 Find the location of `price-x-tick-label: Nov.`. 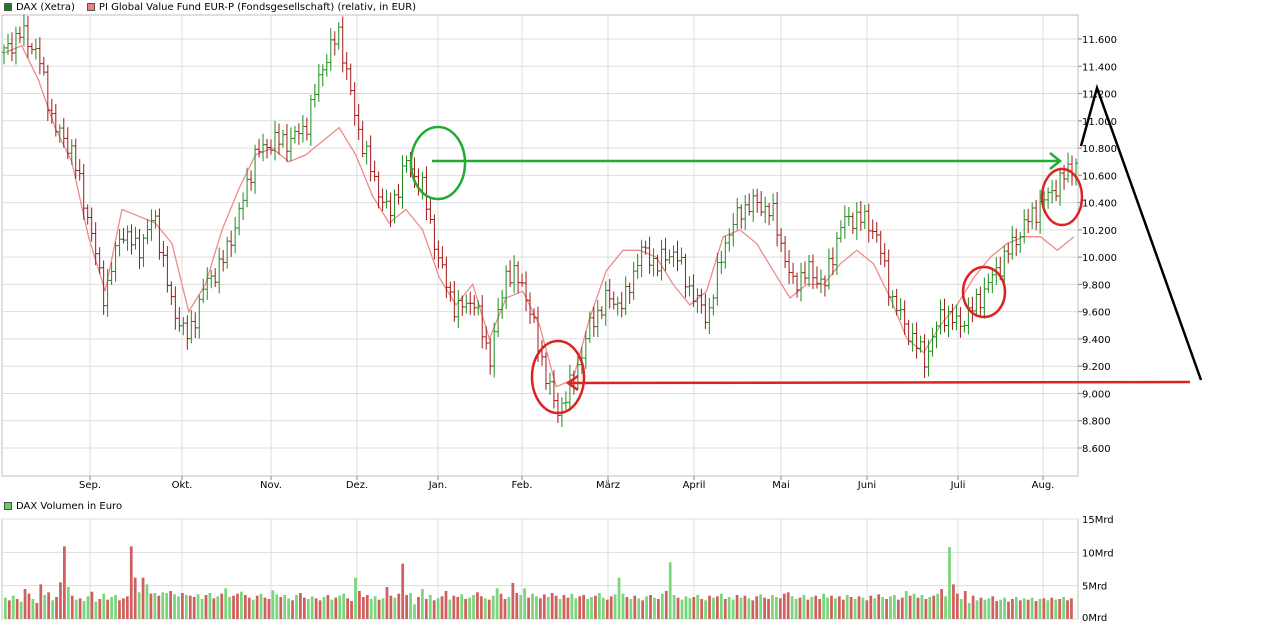

price-x-tick-label: Nov. is located at coordinates (271, 485).